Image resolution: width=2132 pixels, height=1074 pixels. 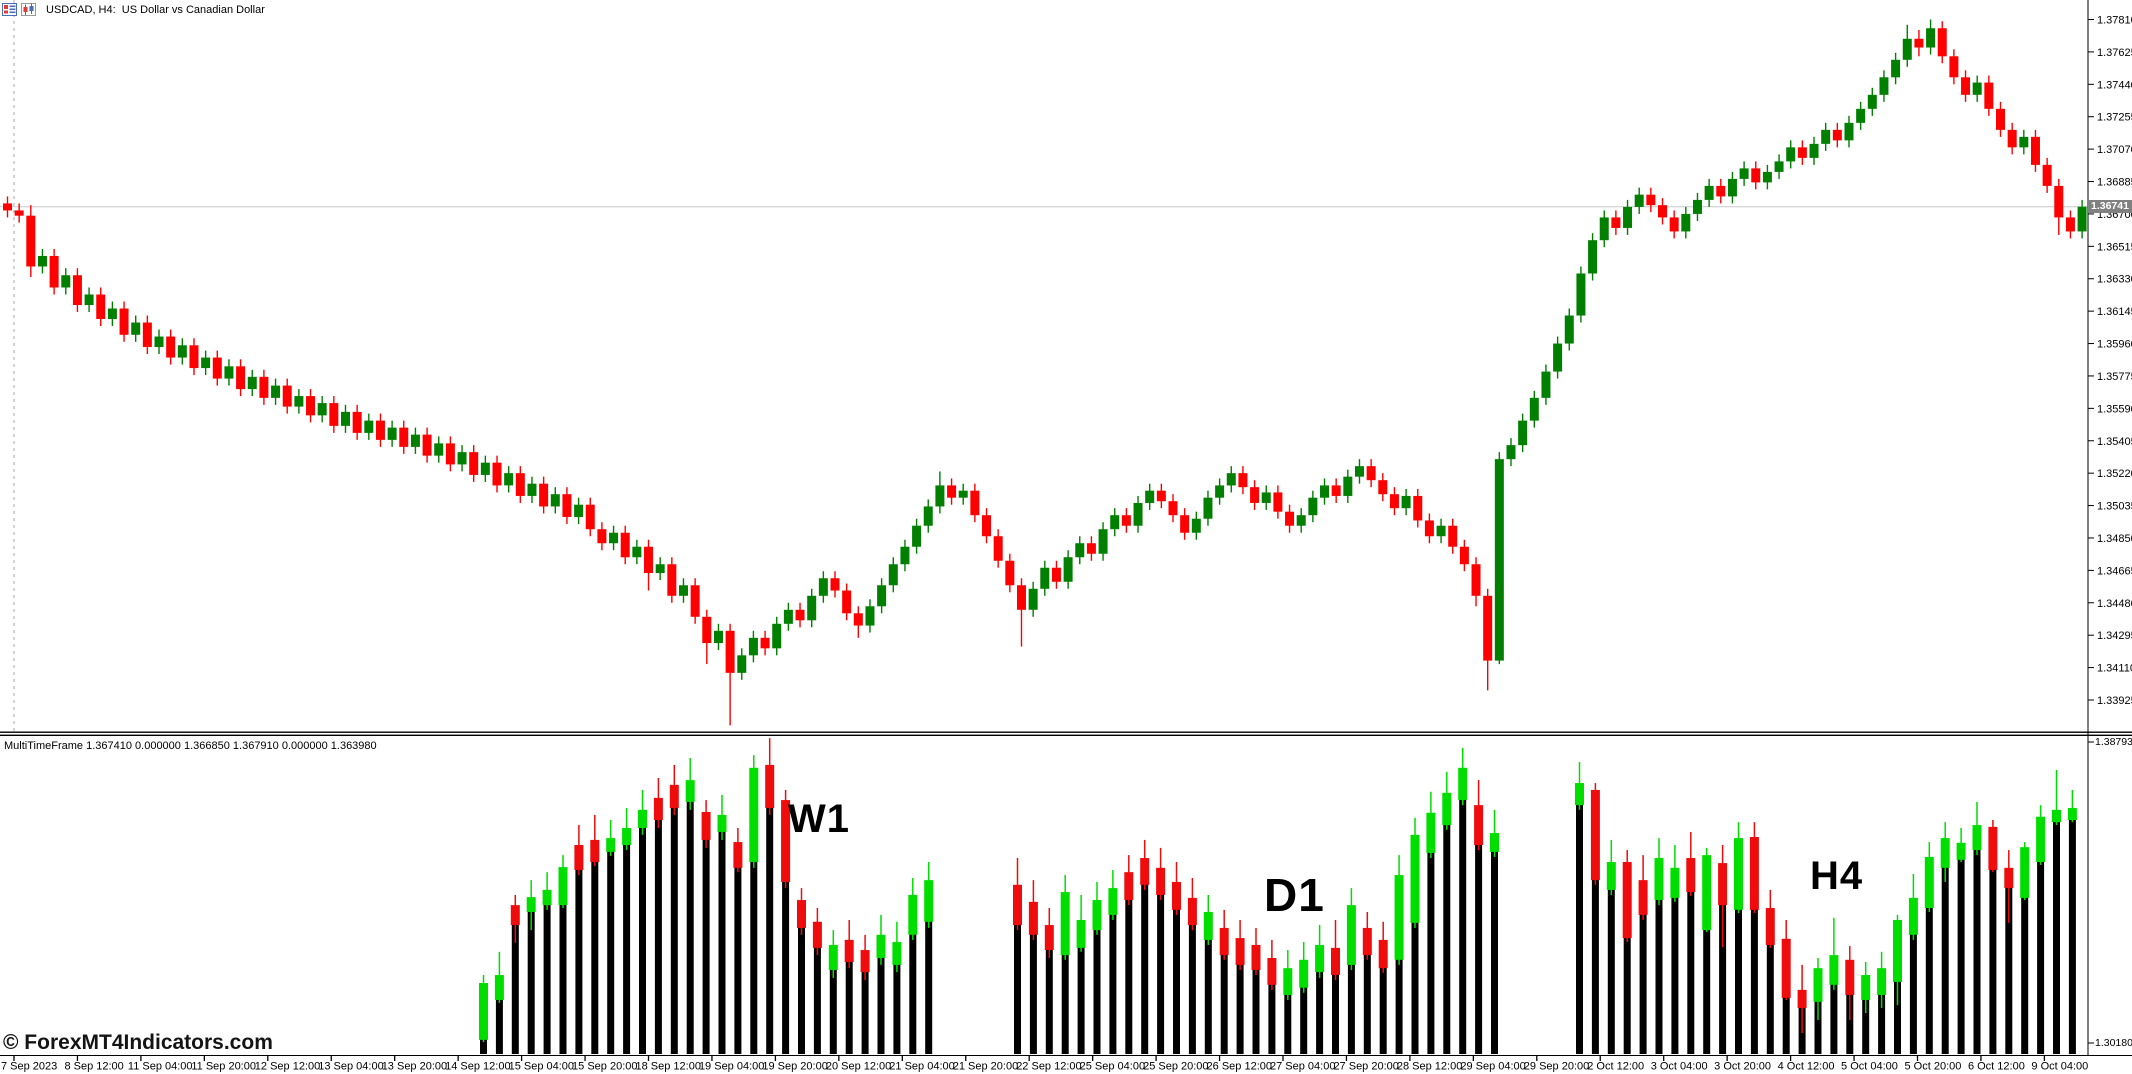 What do you see at coordinates (29, 10) in the screenshot?
I see `candlestick-window-icon` at bounding box center [29, 10].